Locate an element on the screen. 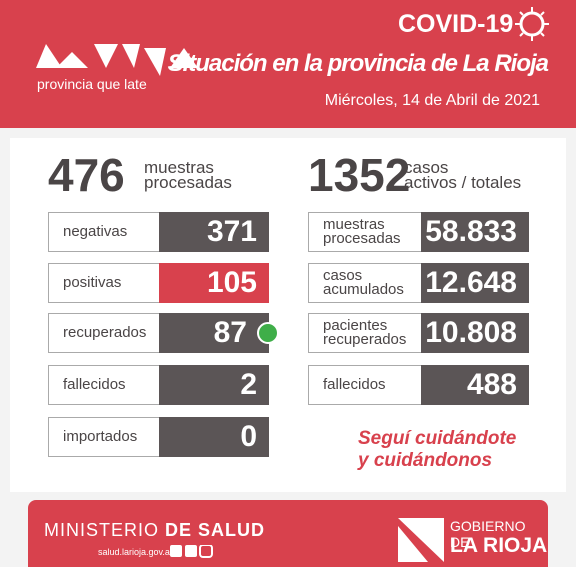  row-label-line: importados is located at coordinates (100, 436).